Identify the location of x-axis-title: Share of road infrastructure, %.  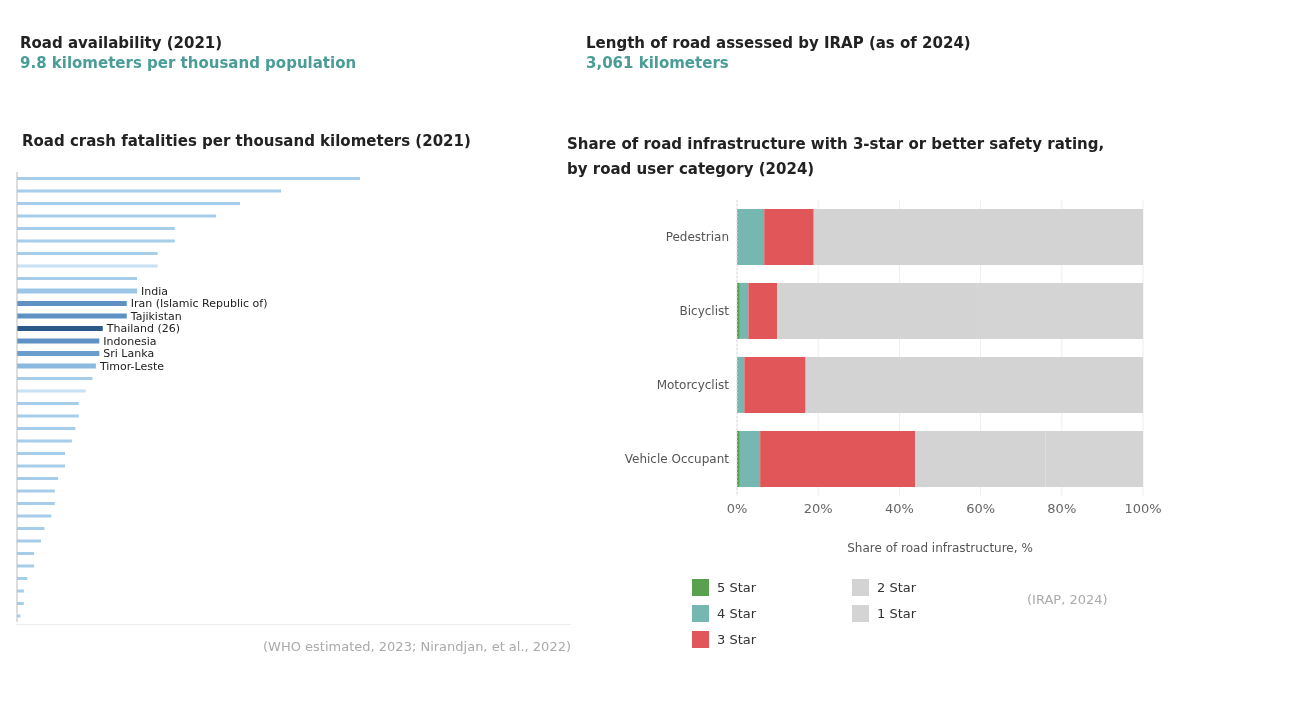
(940, 548).